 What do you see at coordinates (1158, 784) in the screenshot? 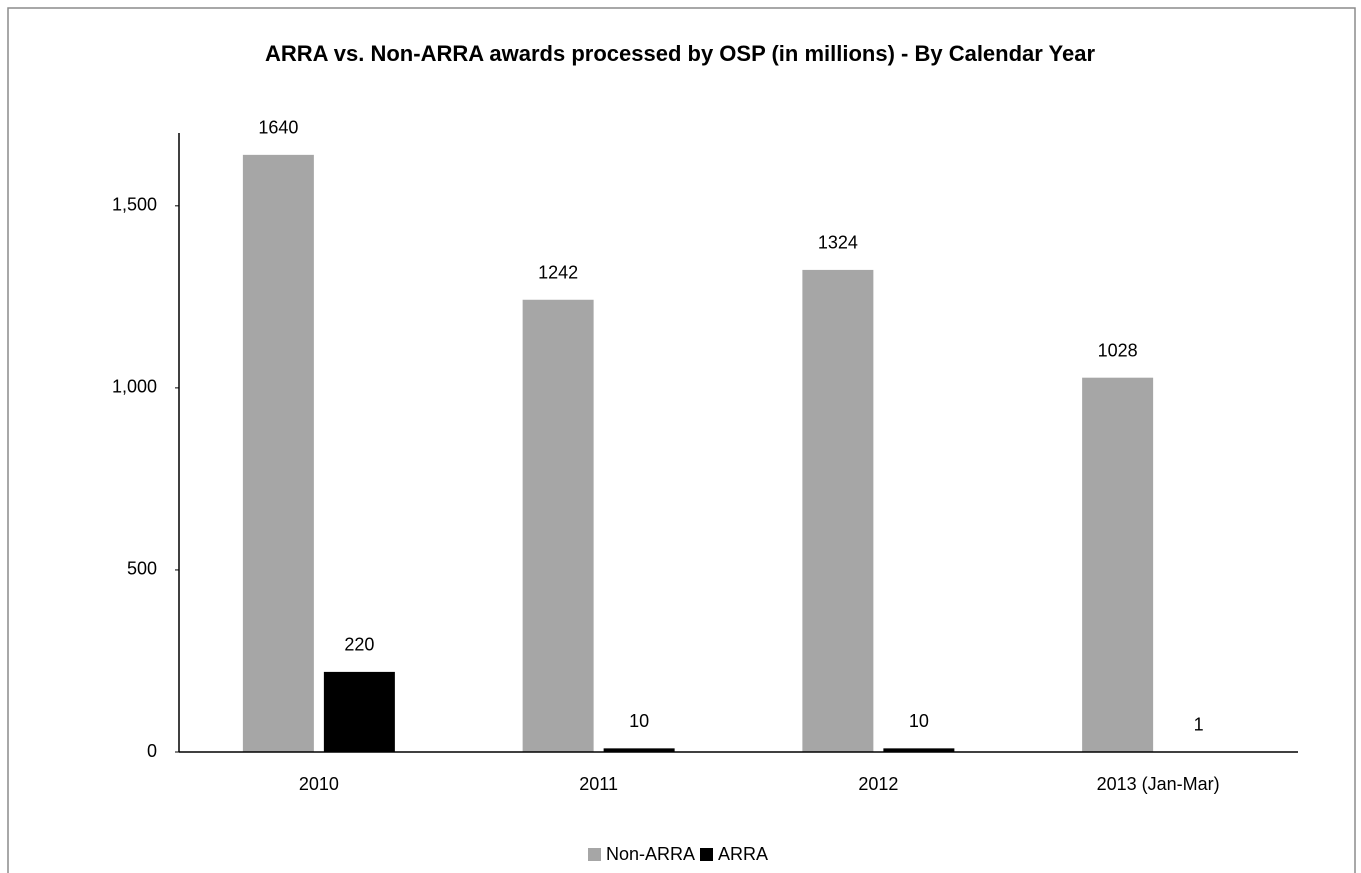
I see `x-tick-label: 2013 (Jan-Mar)` at bounding box center [1158, 784].